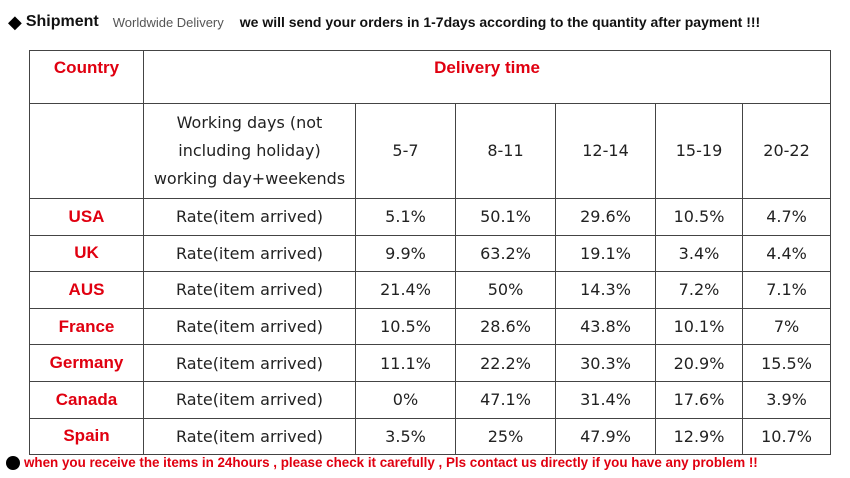  What do you see at coordinates (15, 21) in the screenshot?
I see `diamond-icon: ◆` at bounding box center [15, 21].